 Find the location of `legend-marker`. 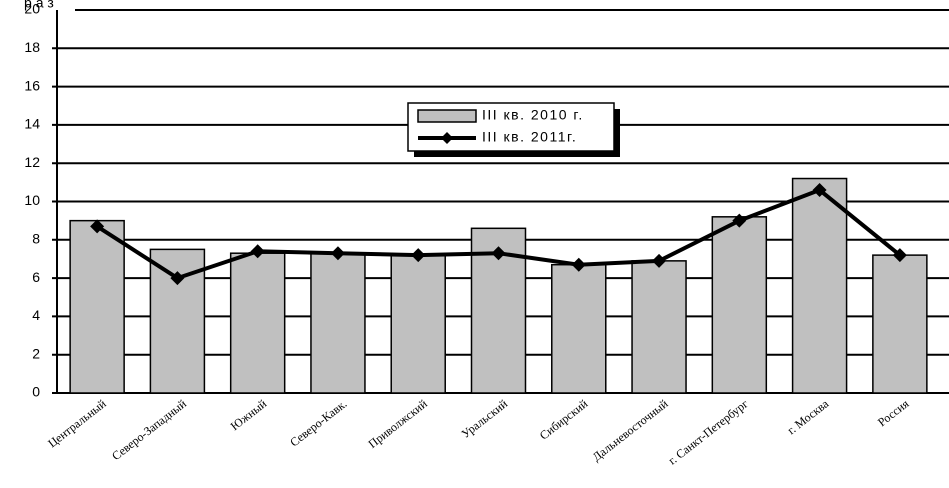

legend-marker is located at coordinates (447, 138).